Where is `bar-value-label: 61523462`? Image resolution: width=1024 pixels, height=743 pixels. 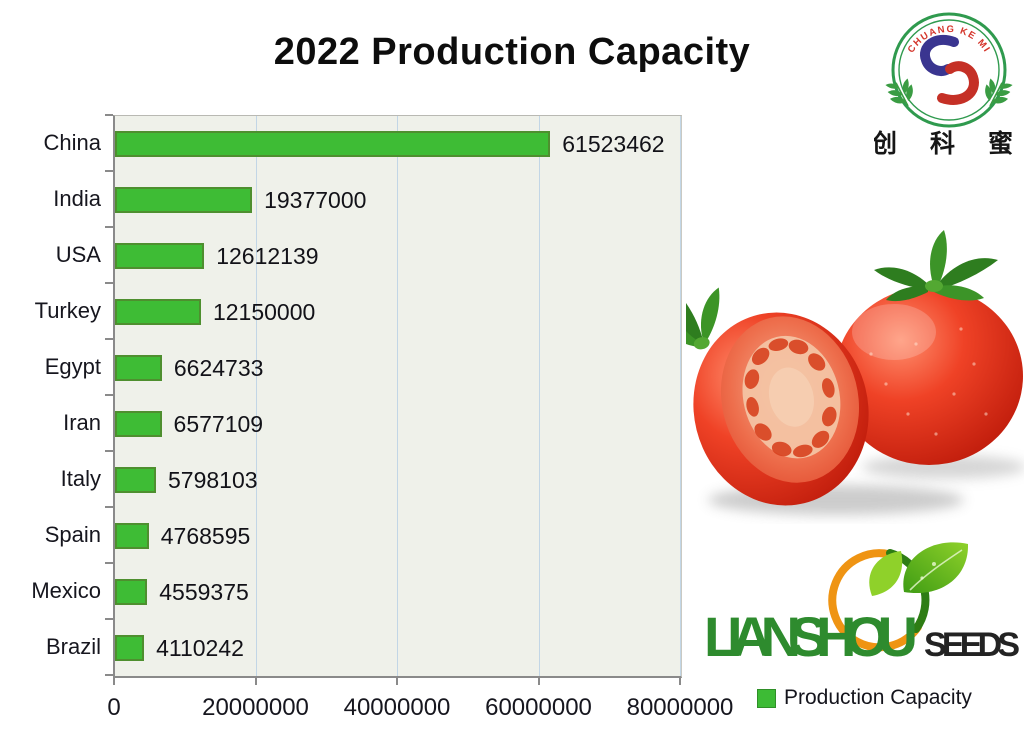 bar-value-label: 61523462 is located at coordinates (613, 144).